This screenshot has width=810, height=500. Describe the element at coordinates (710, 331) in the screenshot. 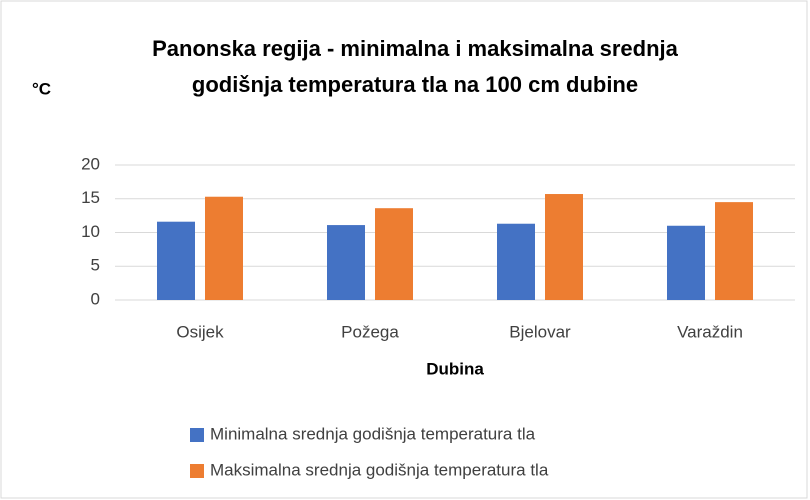

I see `x-tick-label: Varaždin` at that location.